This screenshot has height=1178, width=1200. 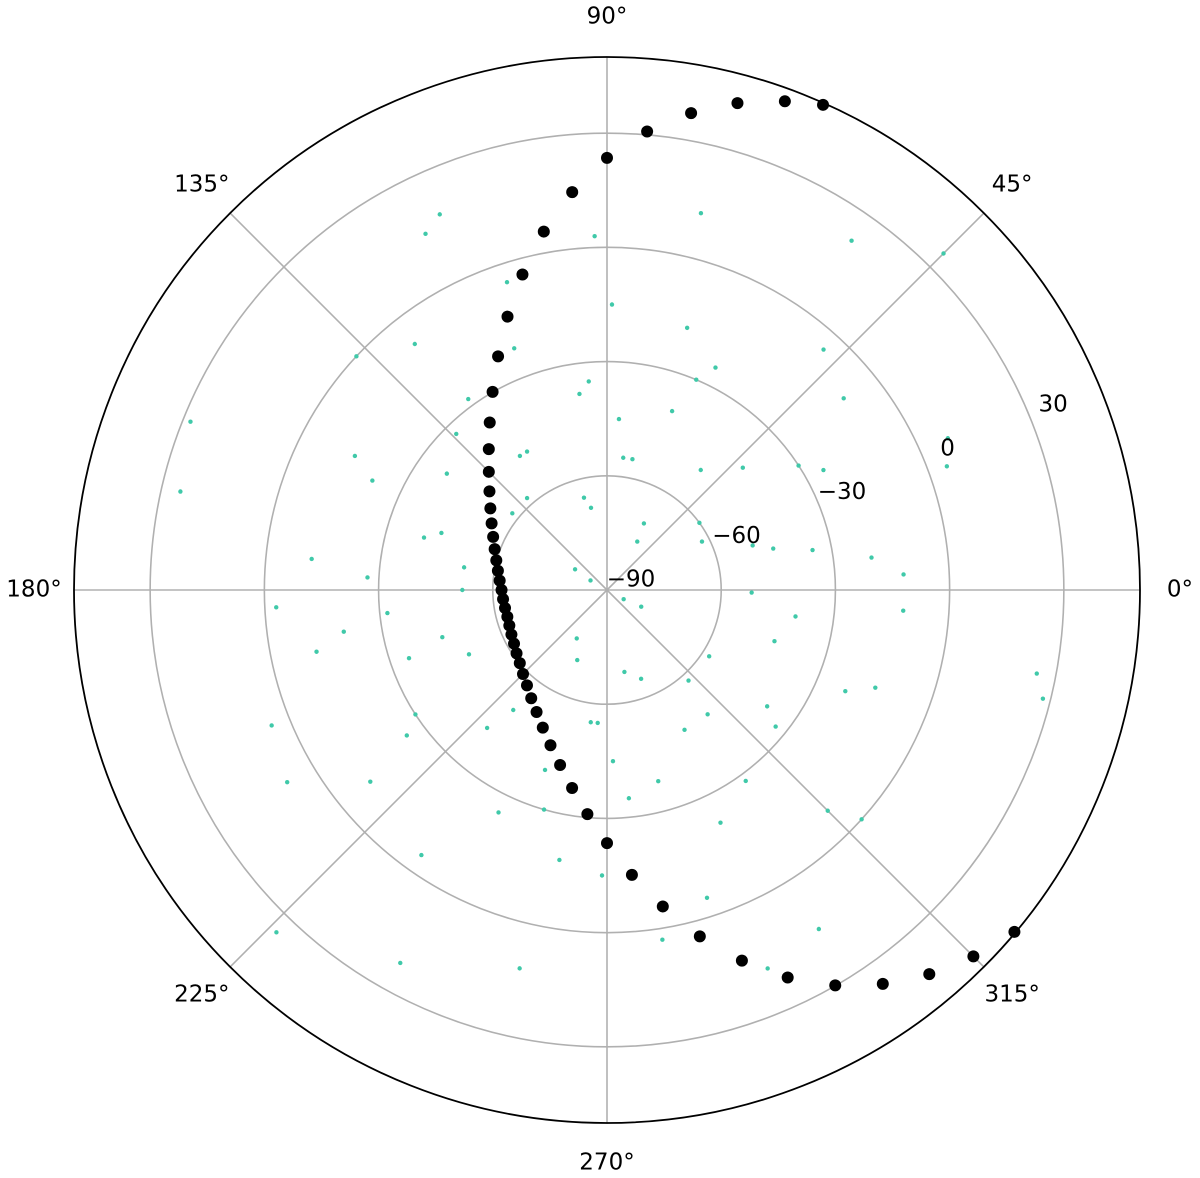 What do you see at coordinates (1011, 995) in the screenshot?
I see `theta-tick-label: 315°` at bounding box center [1011, 995].